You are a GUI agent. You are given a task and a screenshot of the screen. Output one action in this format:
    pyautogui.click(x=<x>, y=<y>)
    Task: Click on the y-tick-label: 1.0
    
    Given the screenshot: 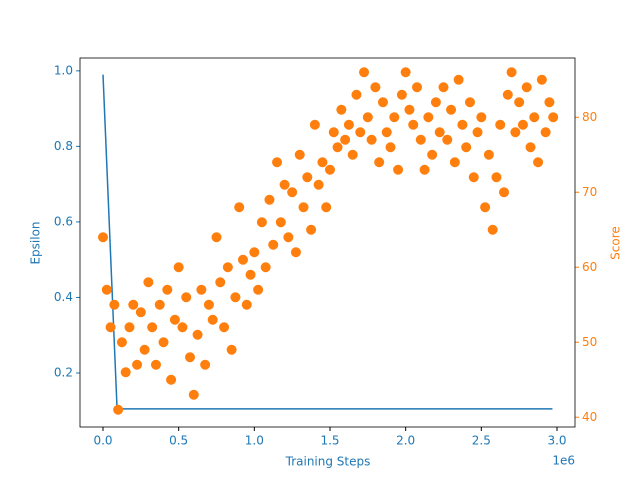 What is the action you would take?
    pyautogui.click(x=63, y=70)
    